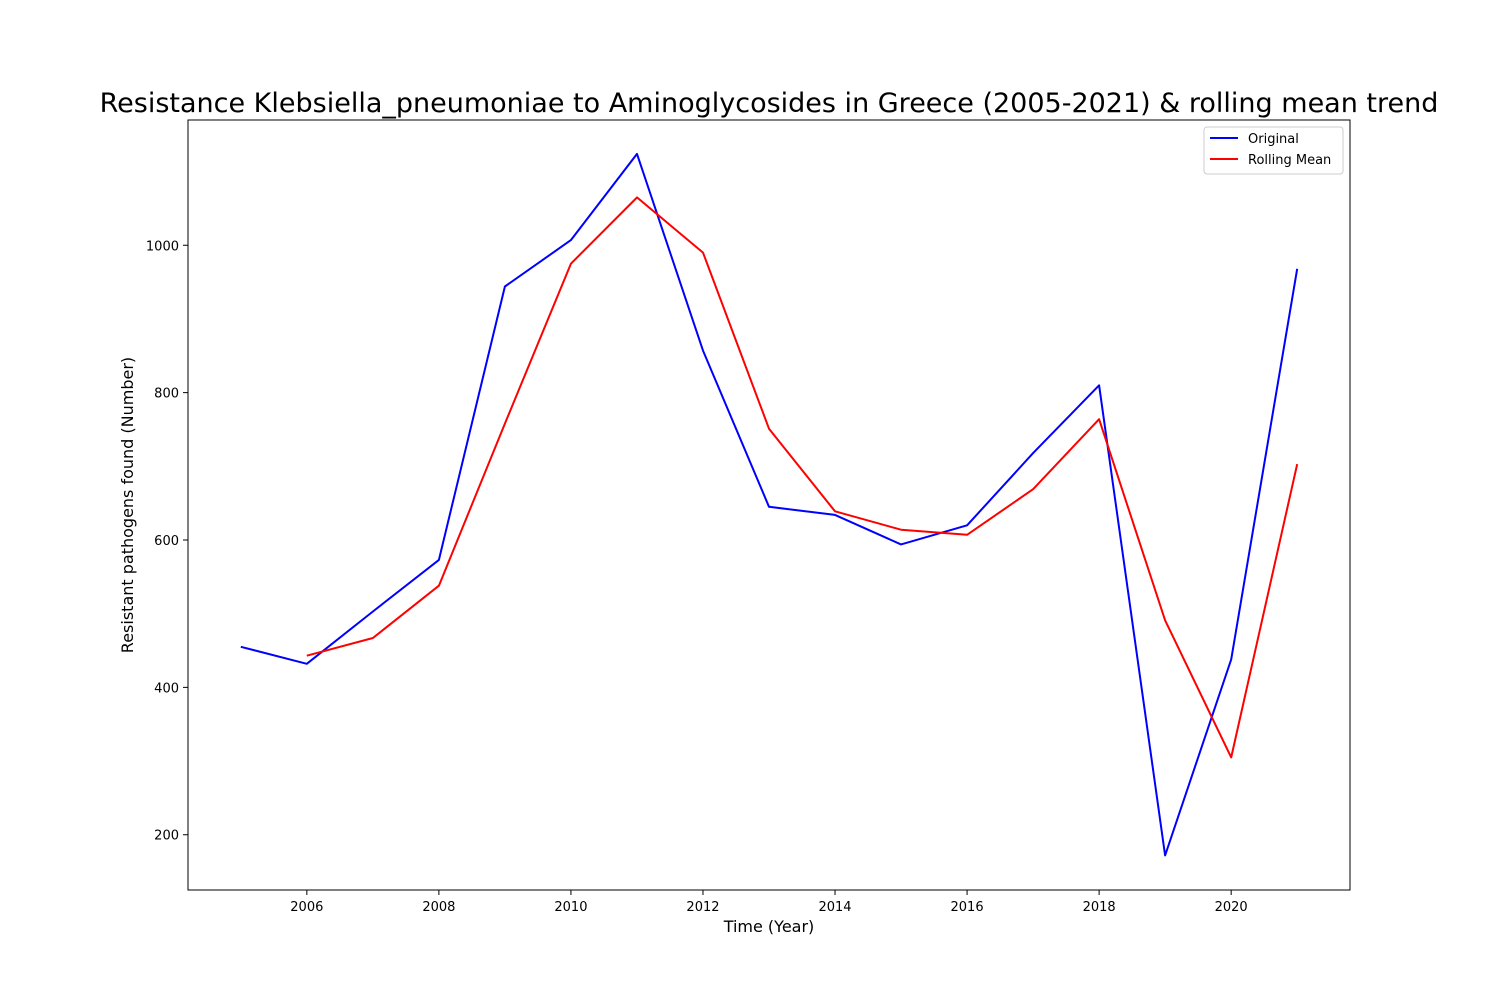  What do you see at coordinates (306, 907) in the screenshot?
I see `x-tick-label: 2006` at bounding box center [306, 907].